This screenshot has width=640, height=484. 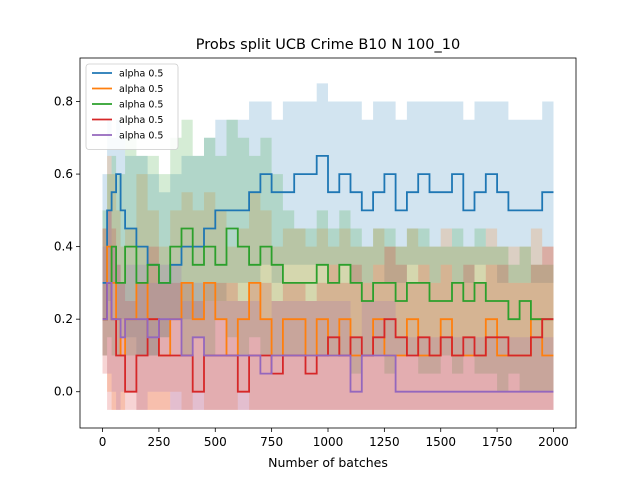 What do you see at coordinates (215, 442) in the screenshot?
I see `x-tick-label-500: 500` at bounding box center [215, 442].